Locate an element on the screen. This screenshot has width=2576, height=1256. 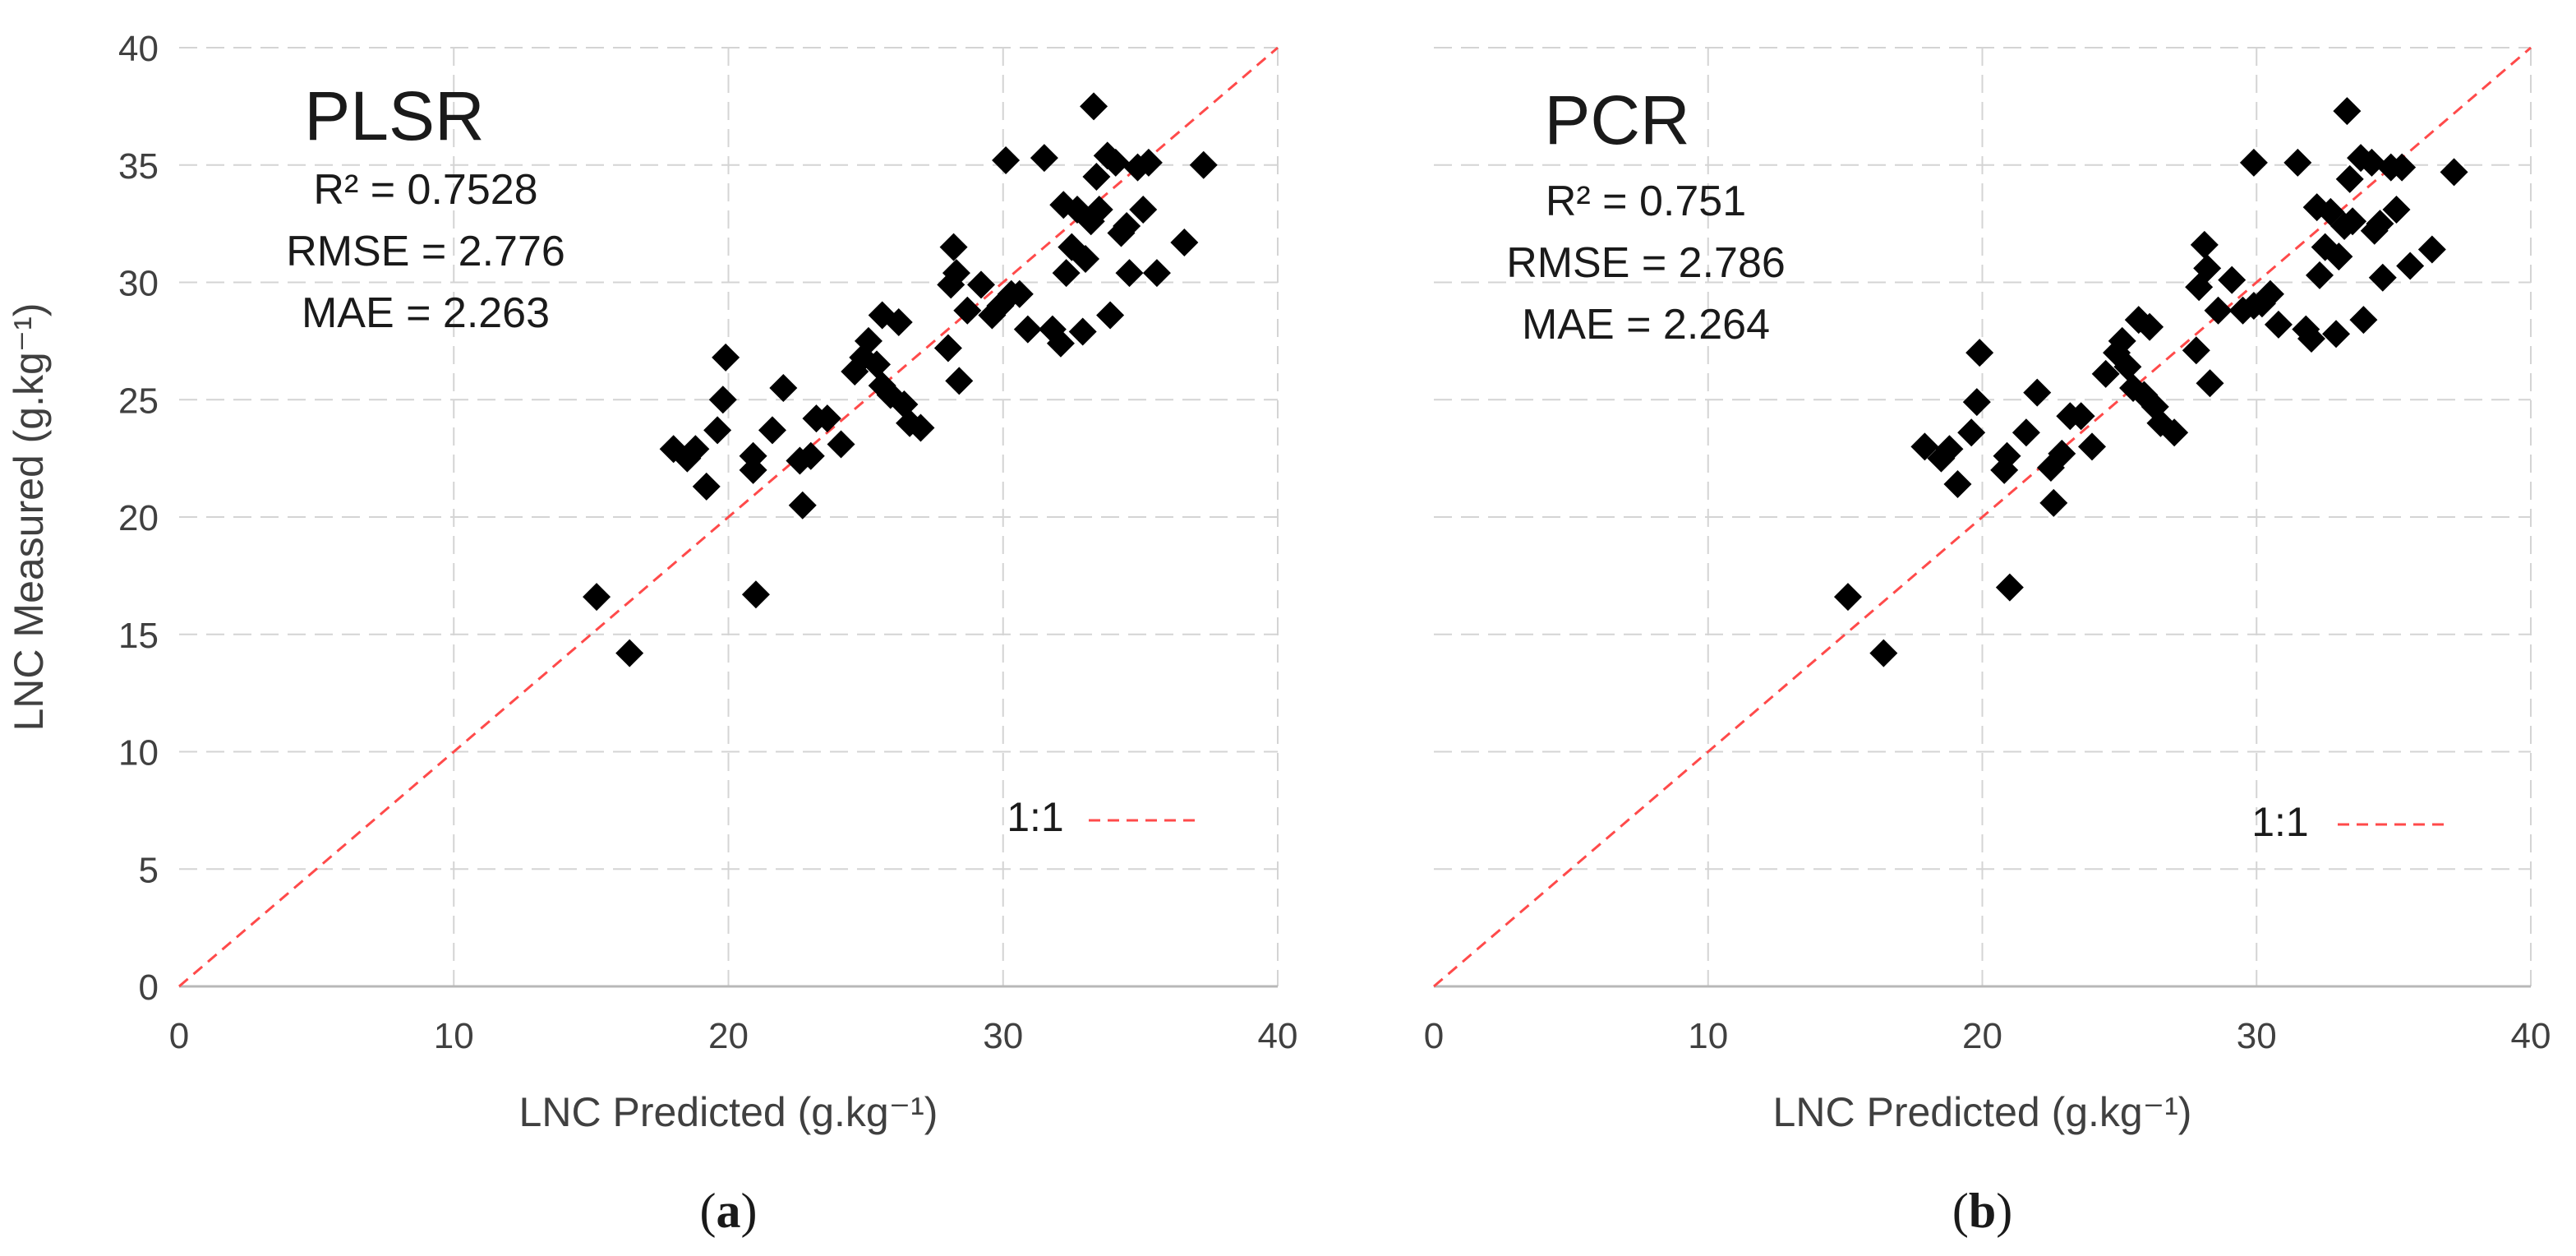
r2-label: R² = 0.7528 is located at coordinates (425, 190).